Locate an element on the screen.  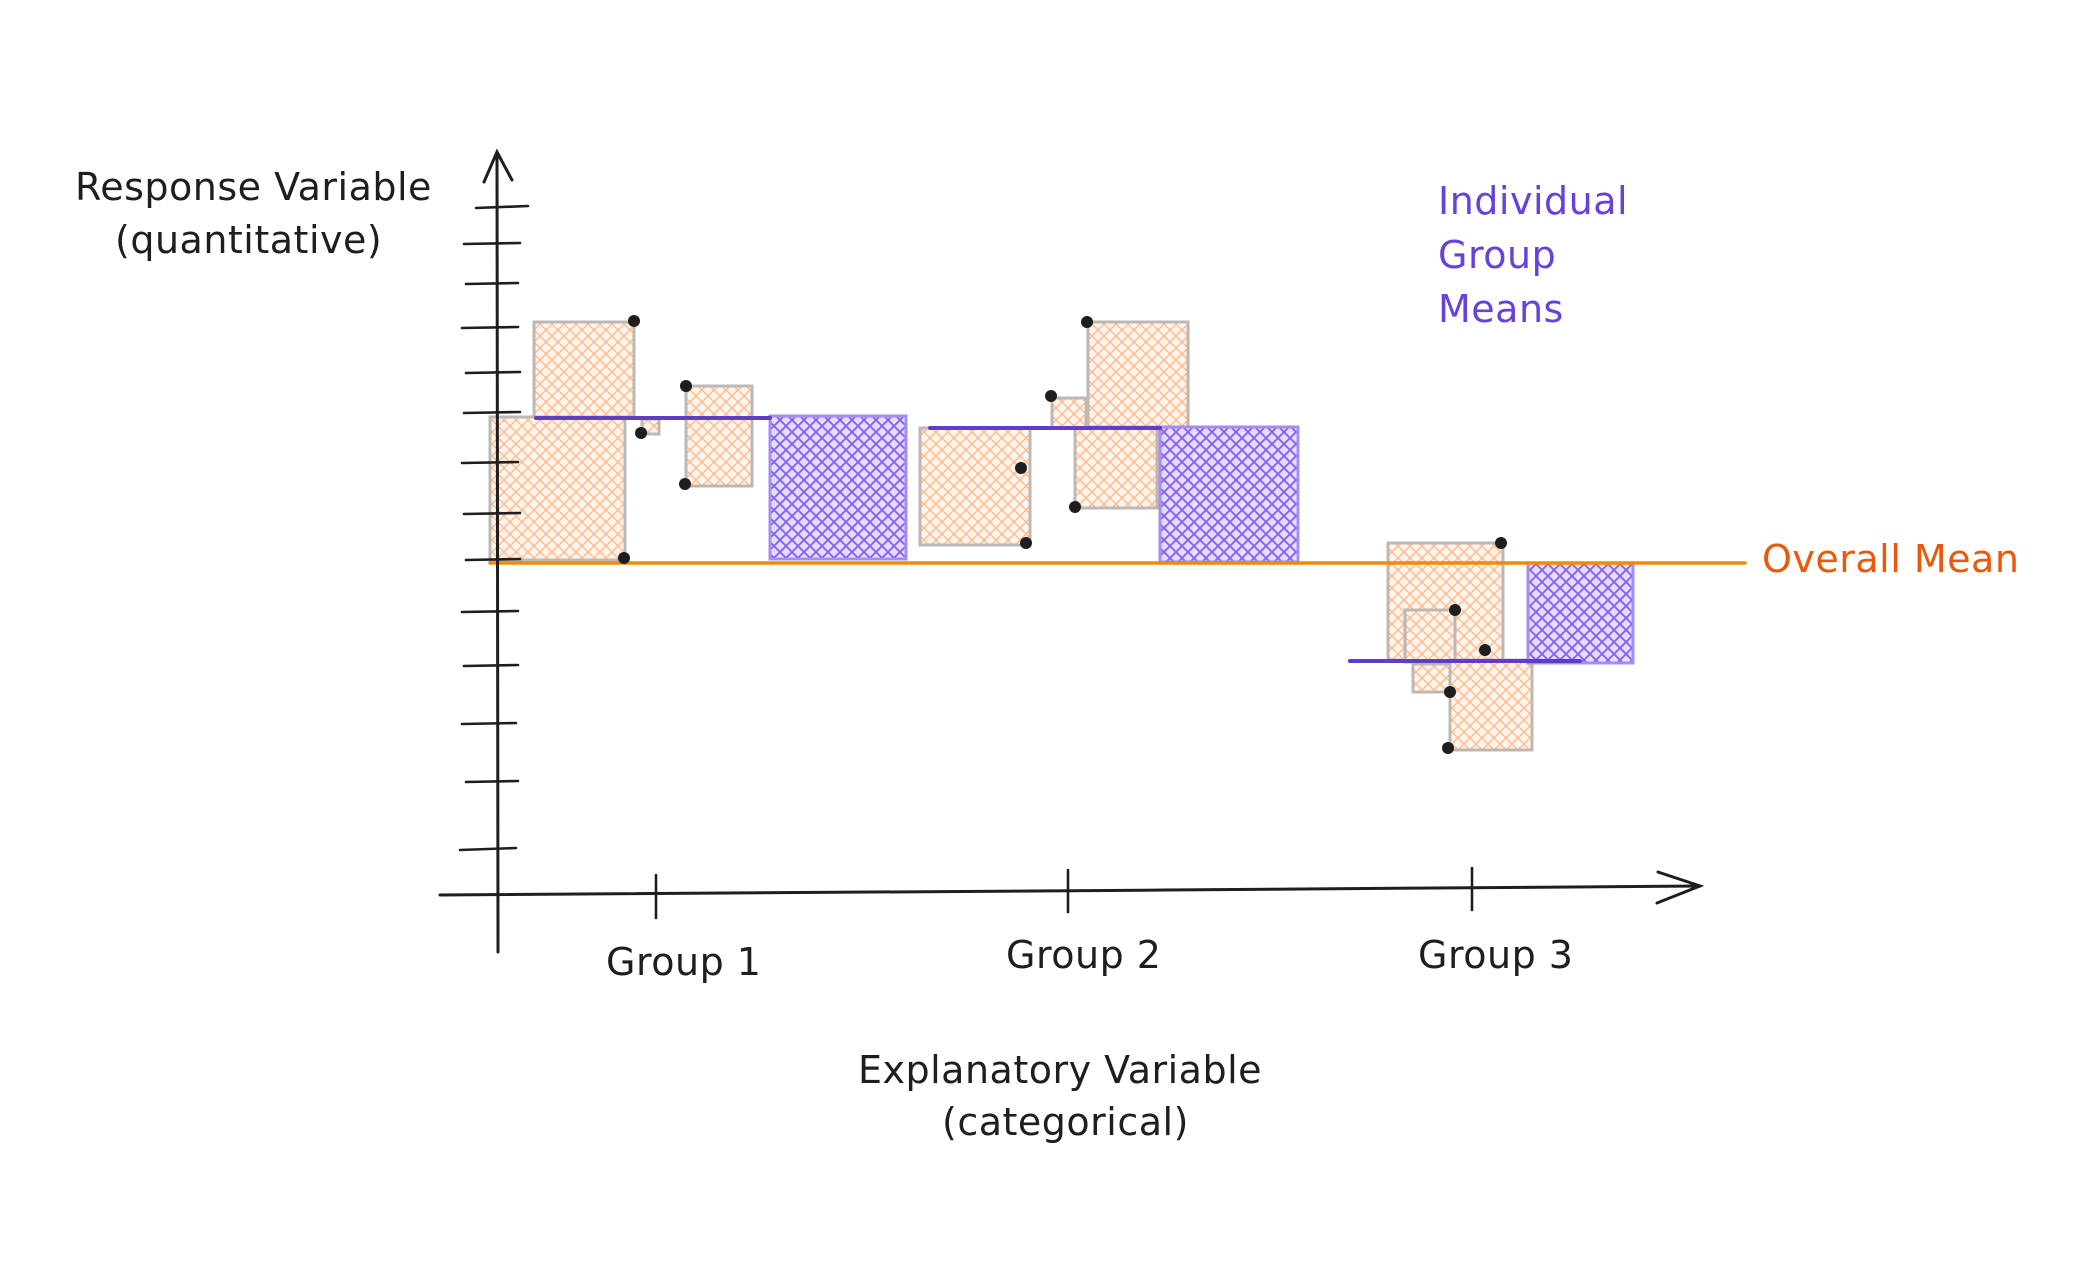
overall-mean-label: Overall Mean is located at coordinates (1890, 559).